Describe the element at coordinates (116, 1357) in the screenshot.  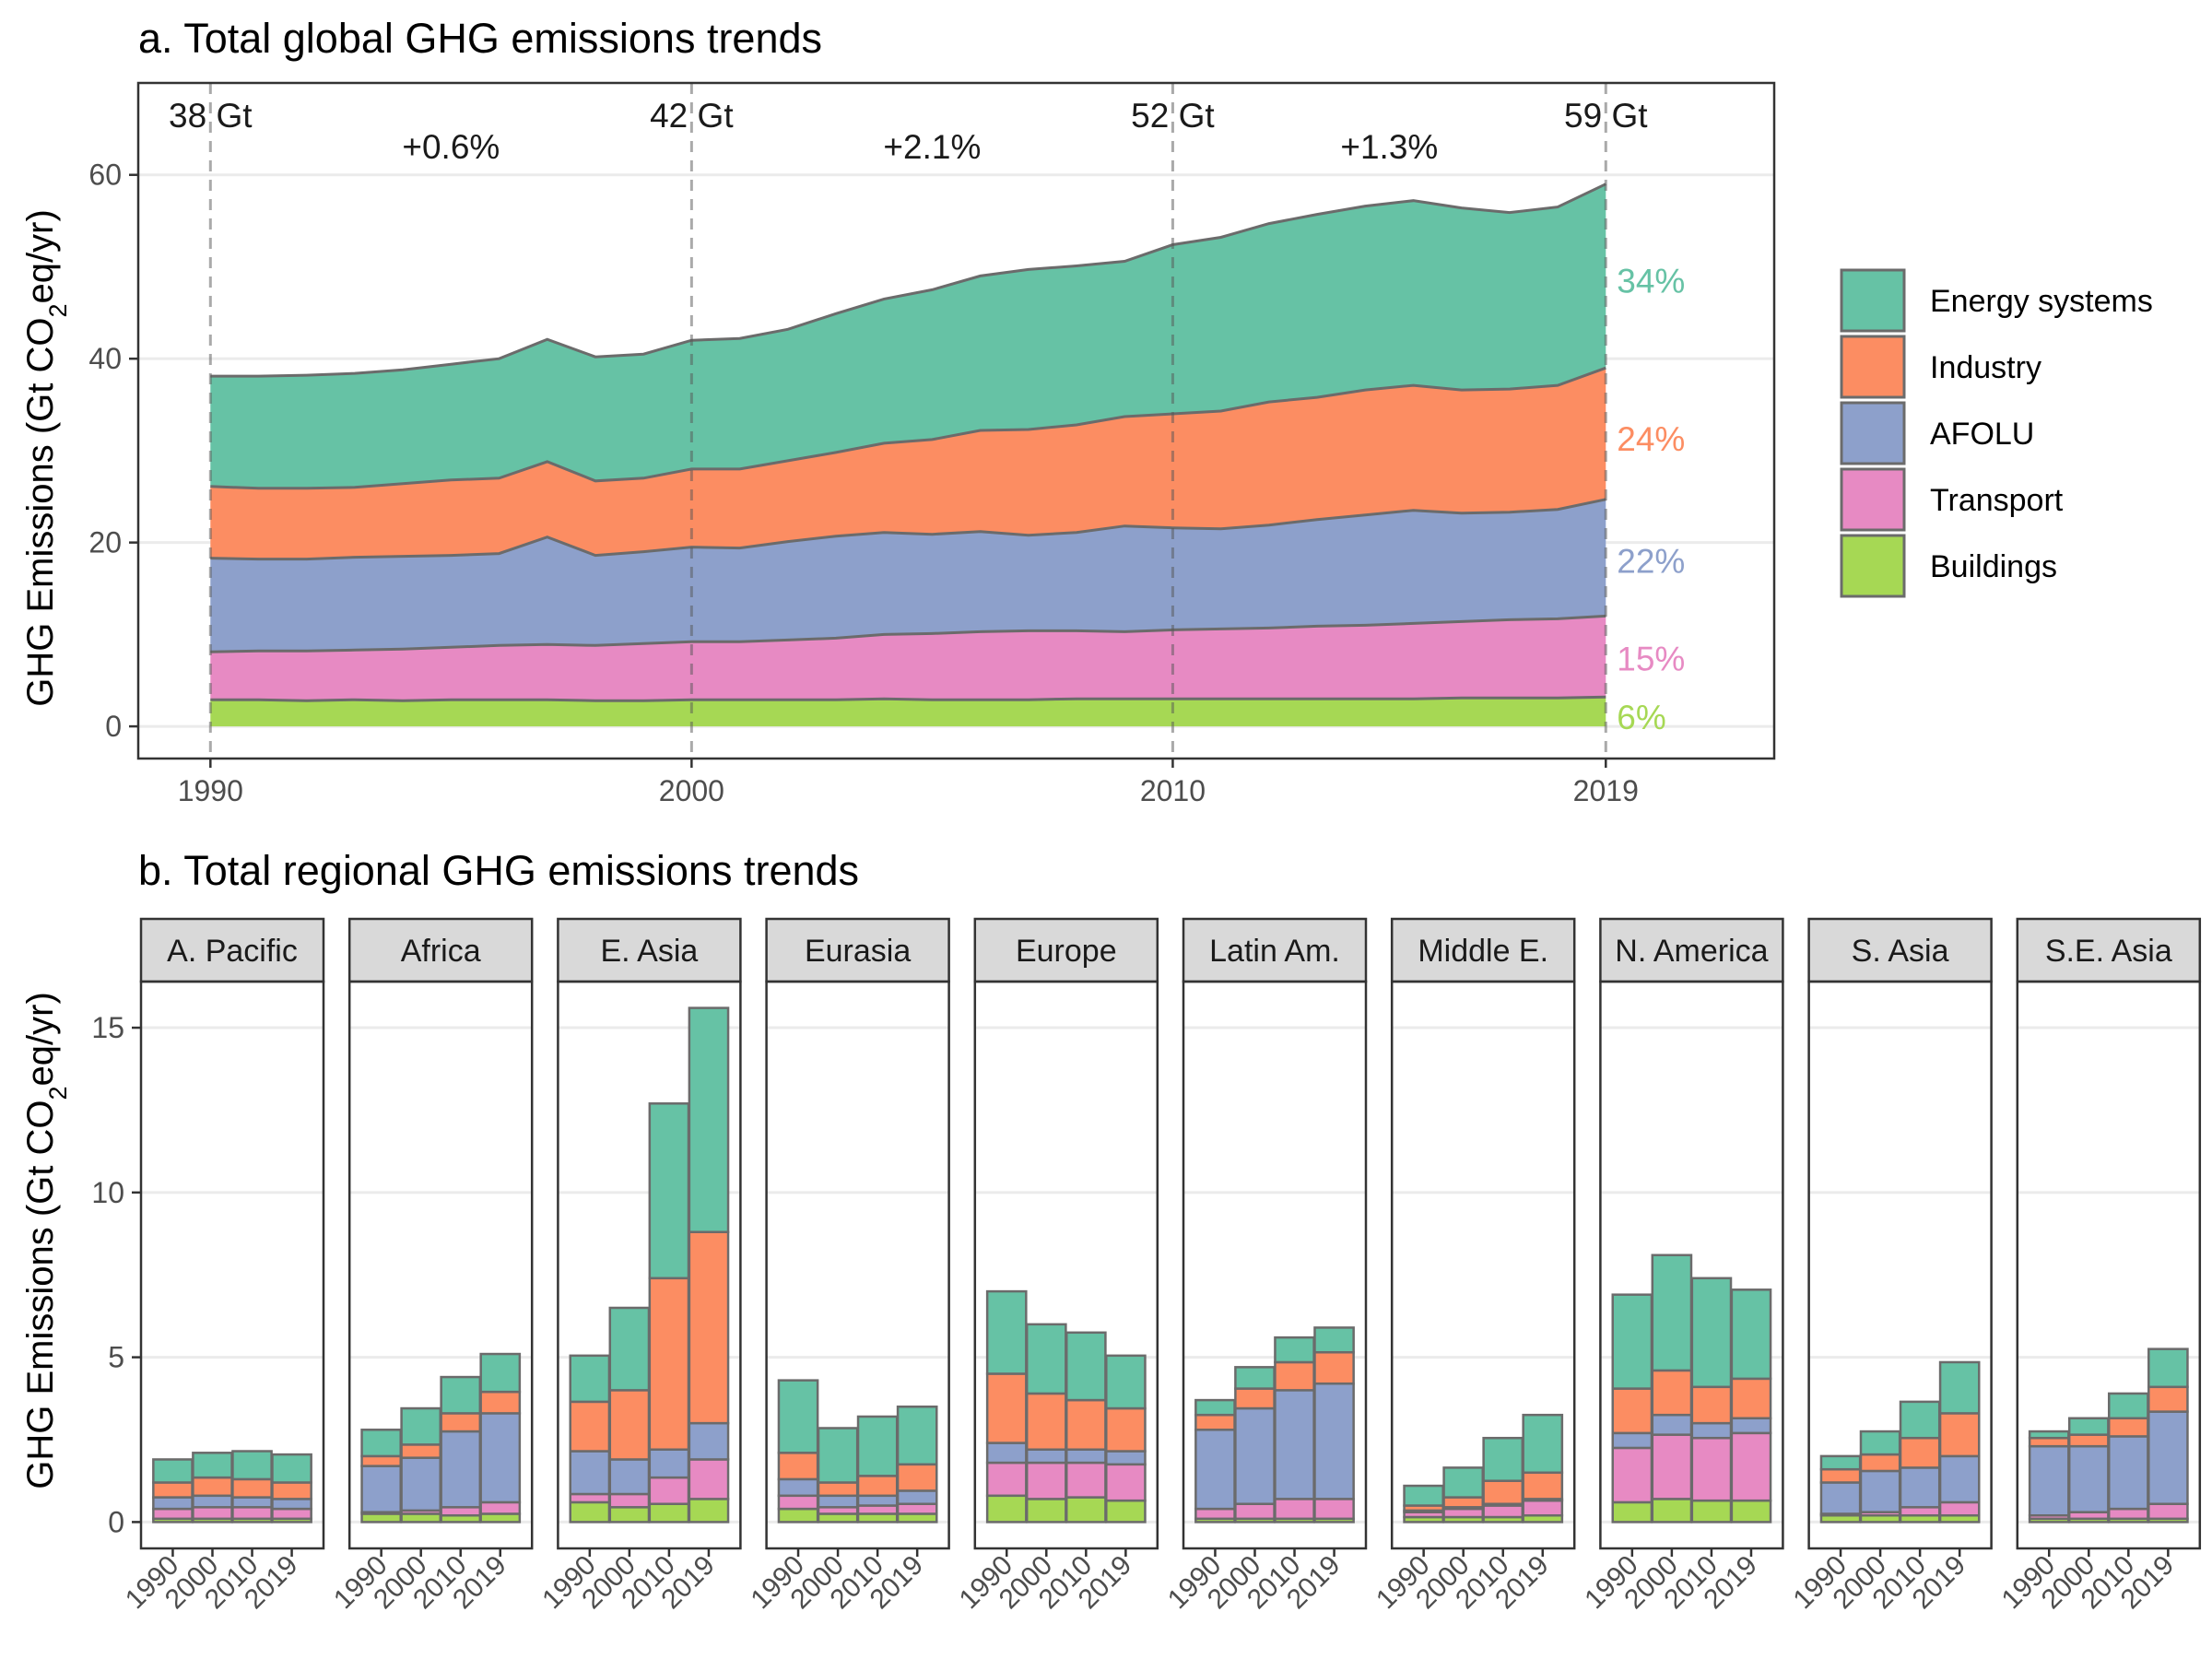
I see `y-tick-label: 5` at that location.